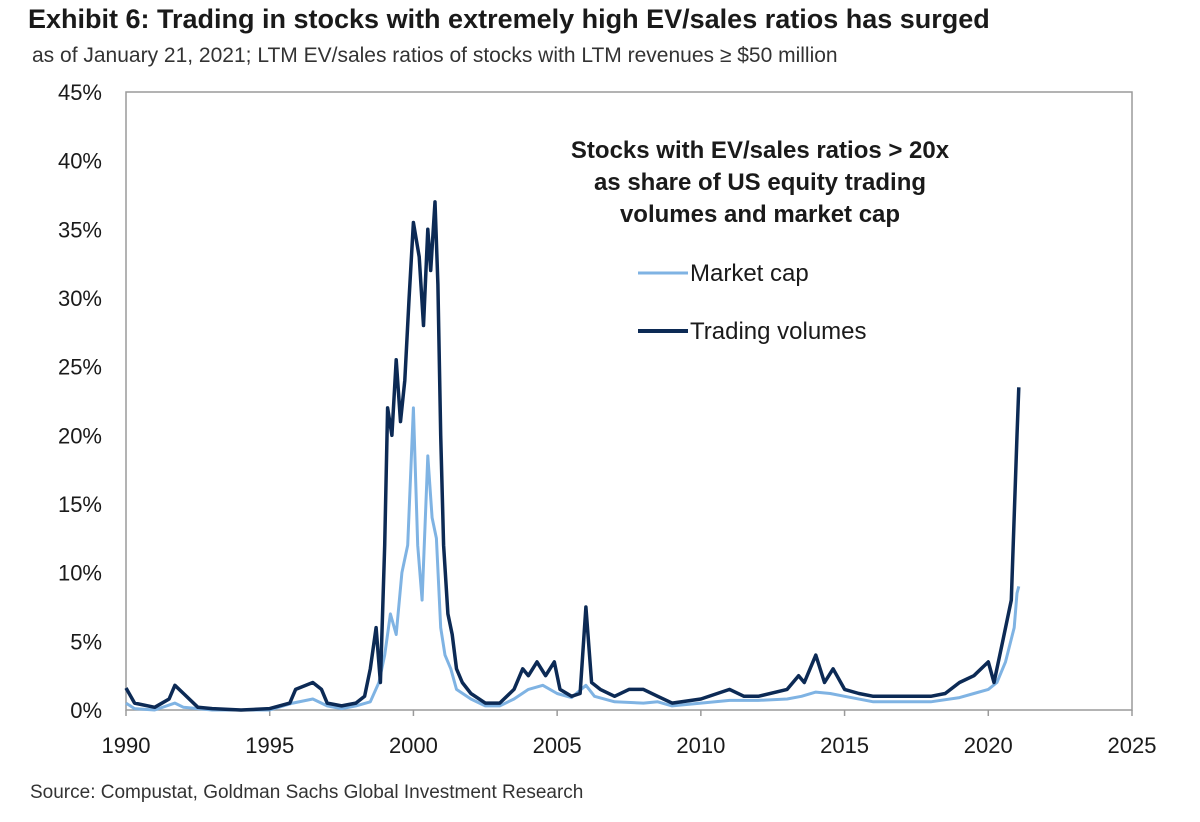 This screenshot has width=1200, height=822. Describe the element at coordinates (80, 92) in the screenshot. I see `y-tick-label: 45%` at that location.